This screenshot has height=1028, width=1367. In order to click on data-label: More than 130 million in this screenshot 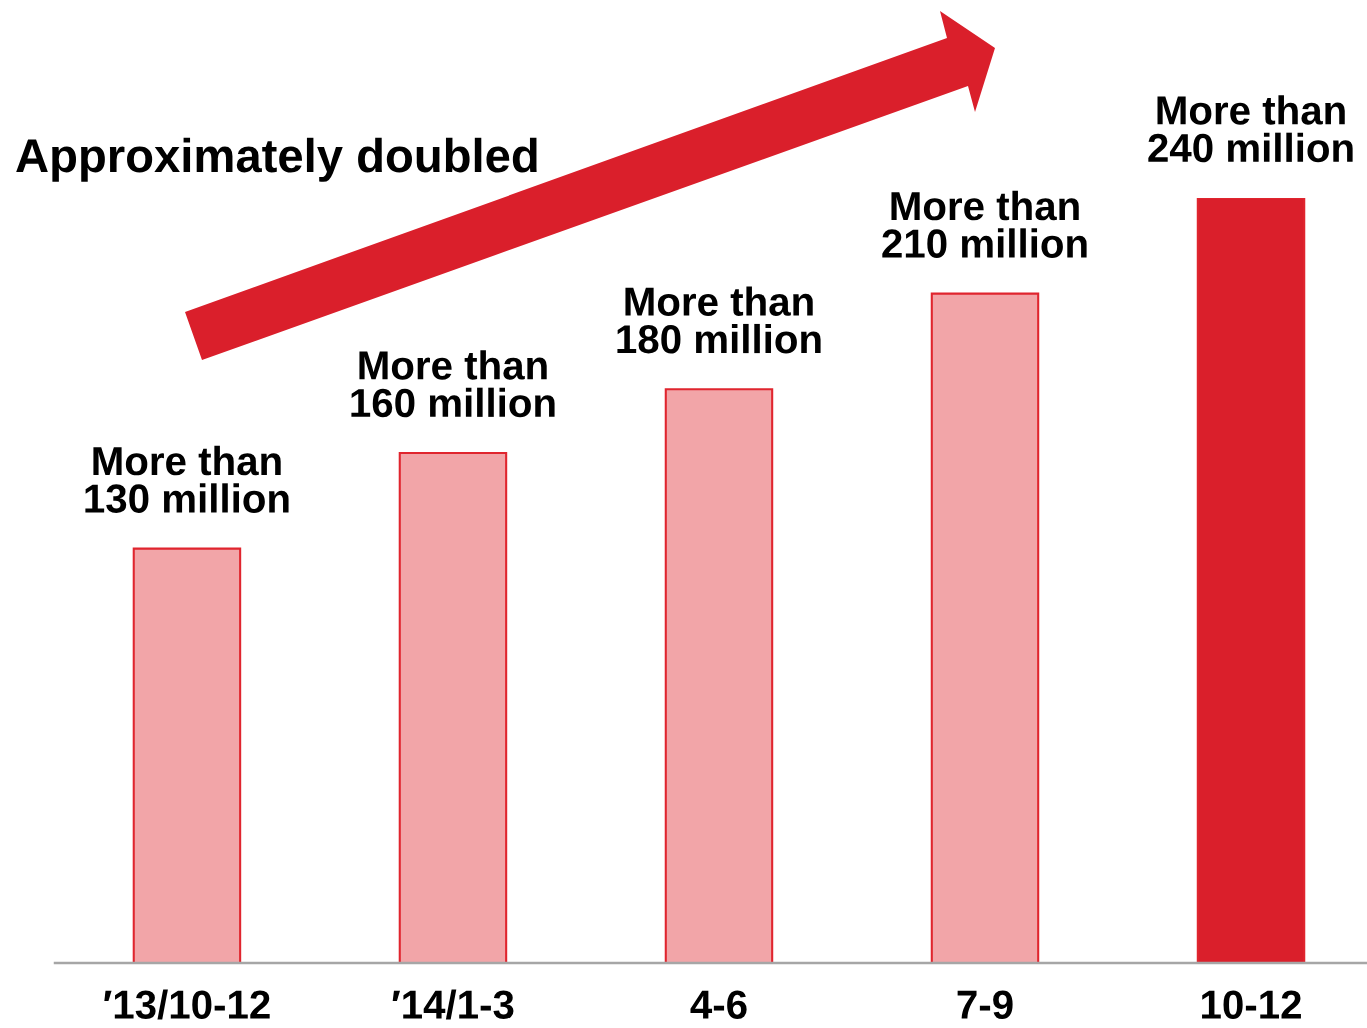, I will do `click(187, 479)`.